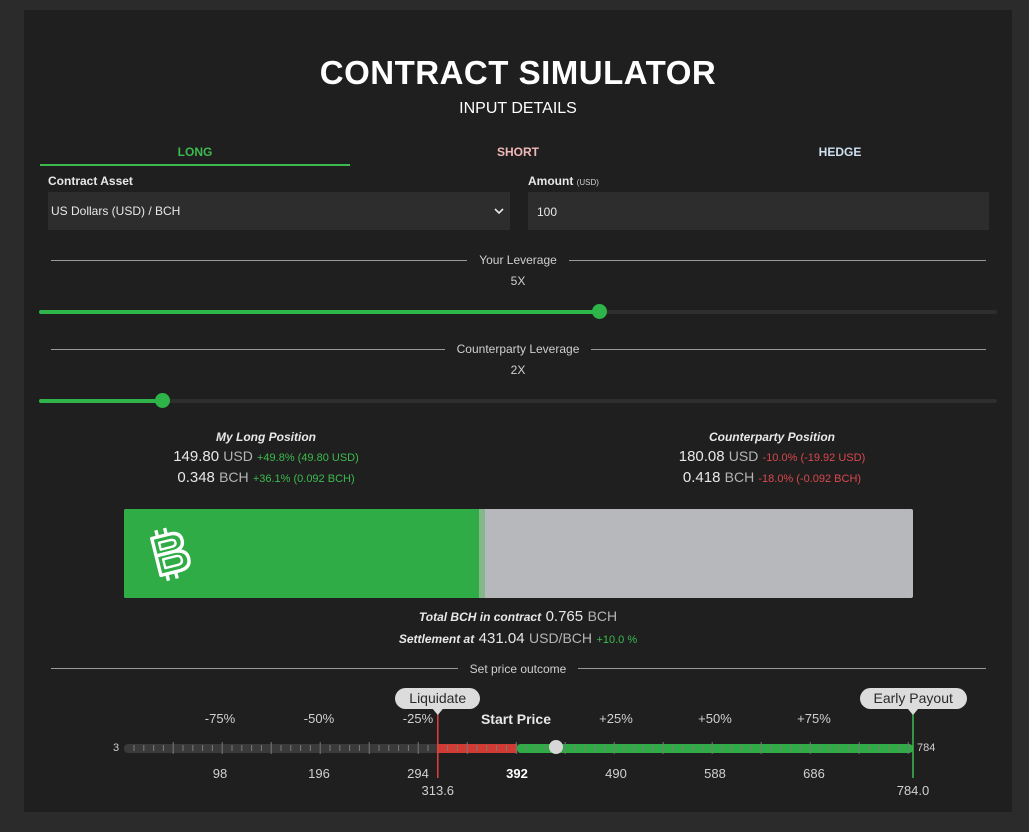  Describe the element at coordinates (840, 152) in the screenshot. I see `tab-hedge: HEDGE` at that location.